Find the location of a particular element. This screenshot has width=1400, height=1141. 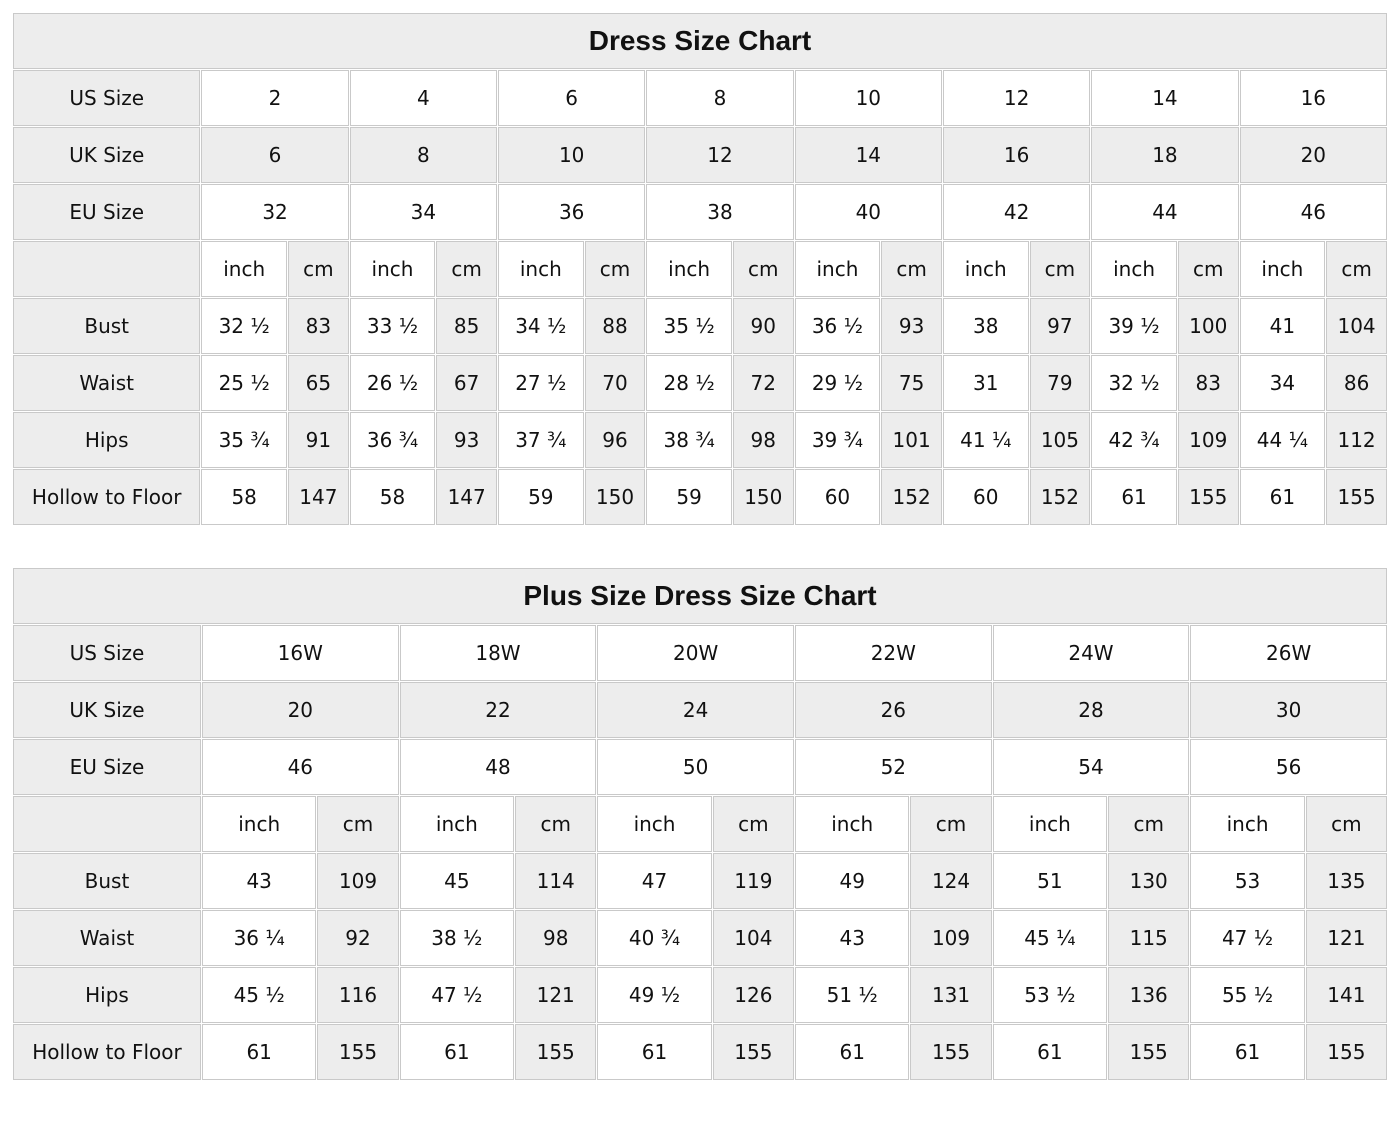

row-label: US Size is located at coordinates (107, 653).